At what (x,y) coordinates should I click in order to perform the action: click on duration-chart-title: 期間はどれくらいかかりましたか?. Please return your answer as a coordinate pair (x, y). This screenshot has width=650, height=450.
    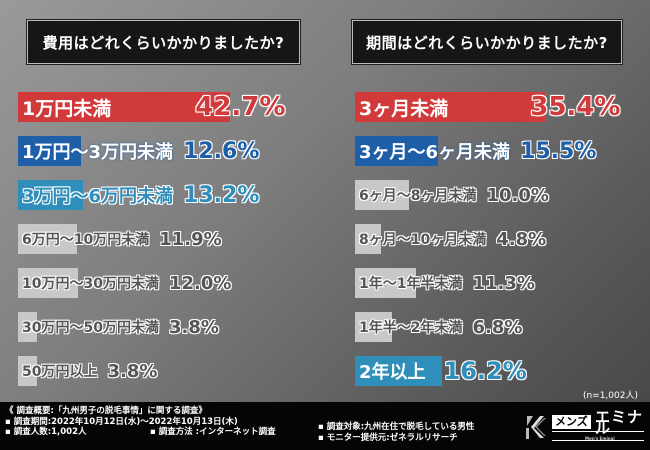
    Looking at the image, I should click on (487, 42).